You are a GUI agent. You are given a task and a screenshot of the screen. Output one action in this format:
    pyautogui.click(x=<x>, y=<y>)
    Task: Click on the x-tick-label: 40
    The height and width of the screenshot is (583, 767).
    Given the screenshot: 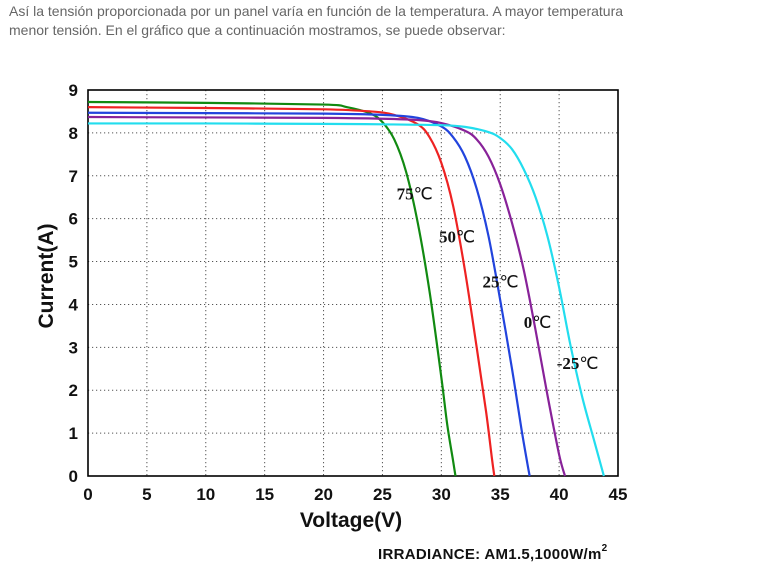 What is the action you would take?
    pyautogui.click(x=559, y=494)
    